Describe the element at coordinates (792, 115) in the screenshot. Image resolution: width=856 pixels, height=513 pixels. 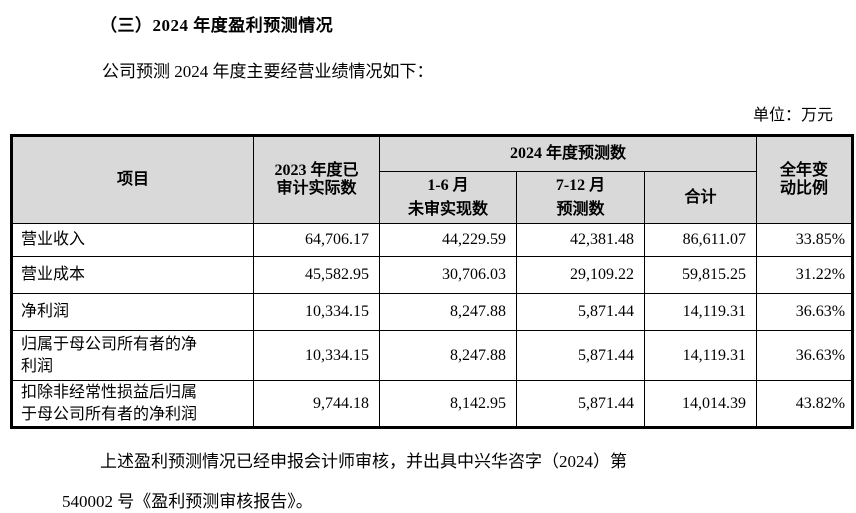
I see `unit-label: 单位：万元` at that location.